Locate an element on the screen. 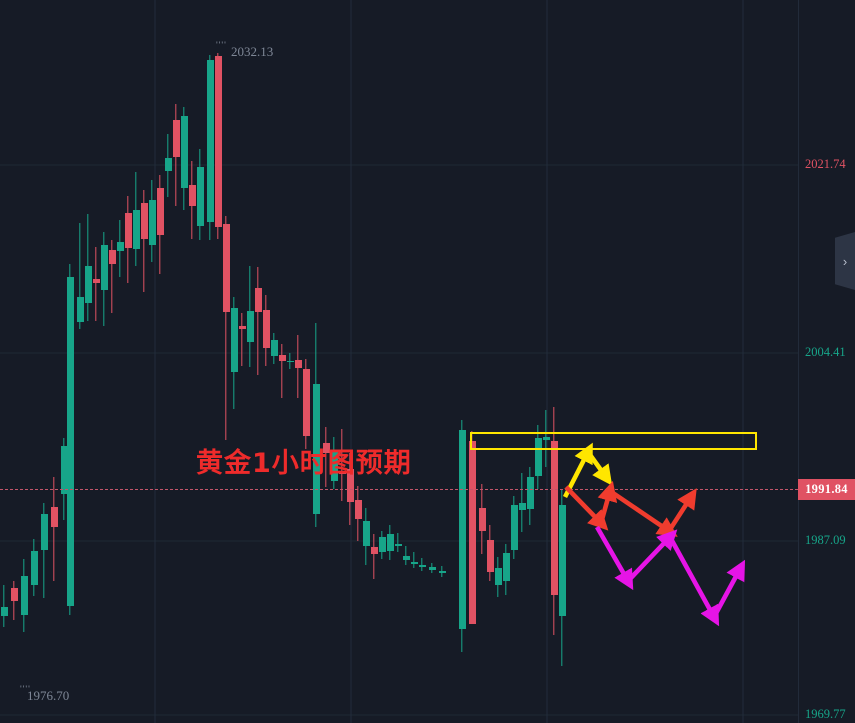 This screenshot has height=723, width=855. low-tick-marker: '''' is located at coordinates (25, 688).